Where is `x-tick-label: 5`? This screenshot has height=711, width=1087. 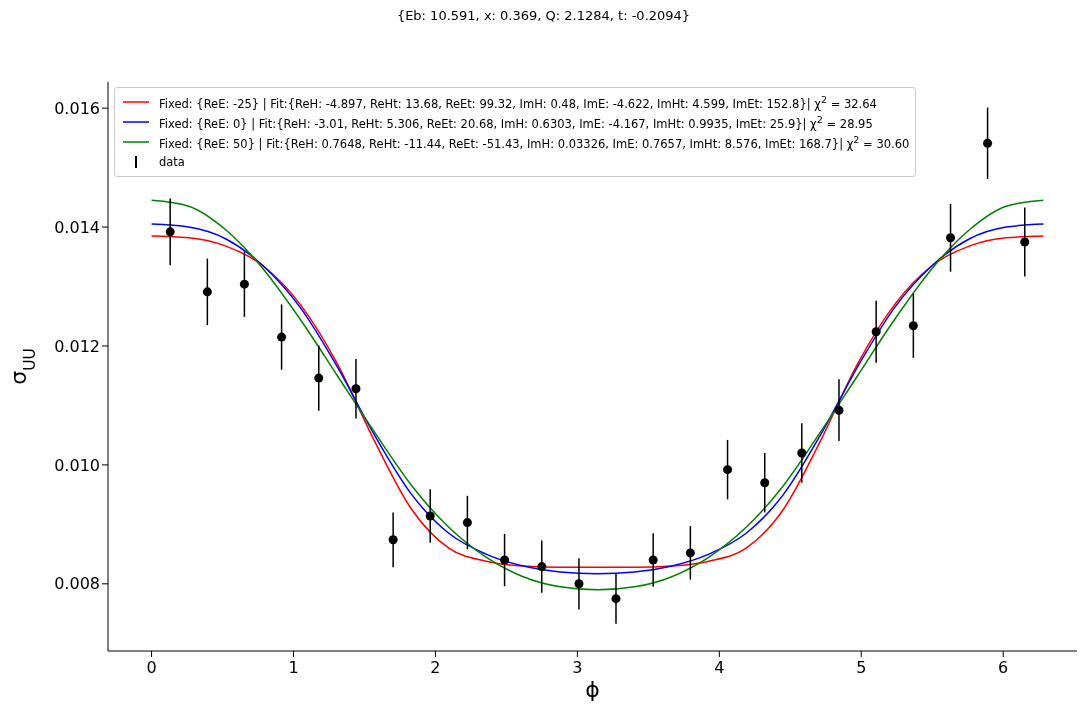 x-tick-label: 5 is located at coordinates (861, 667).